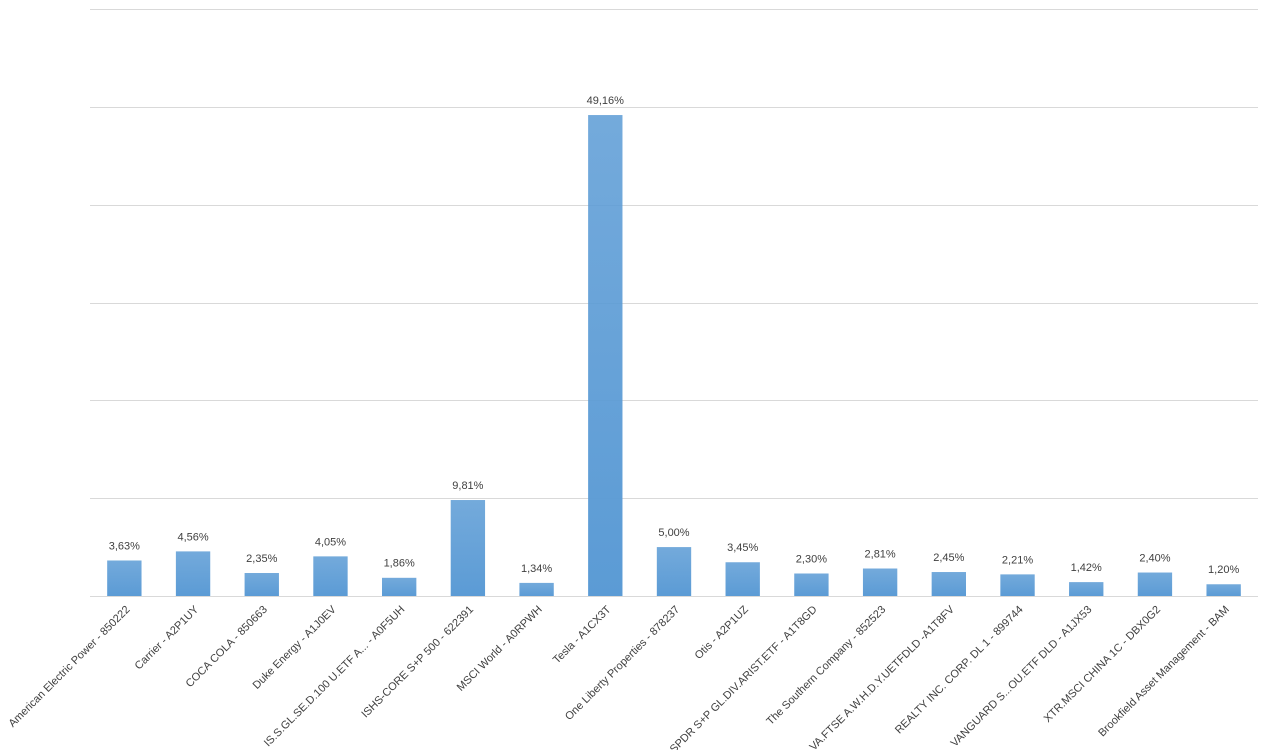 The height and width of the screenshot is (755, 1270). I want to click on value-label: 1,20%, so click(1223, 570).